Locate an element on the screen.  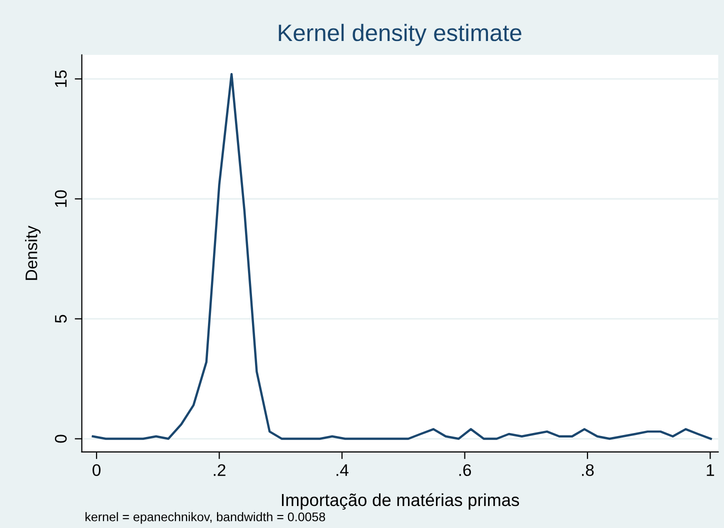
x-tick-label: .8 is located at coordinates (588, 470).